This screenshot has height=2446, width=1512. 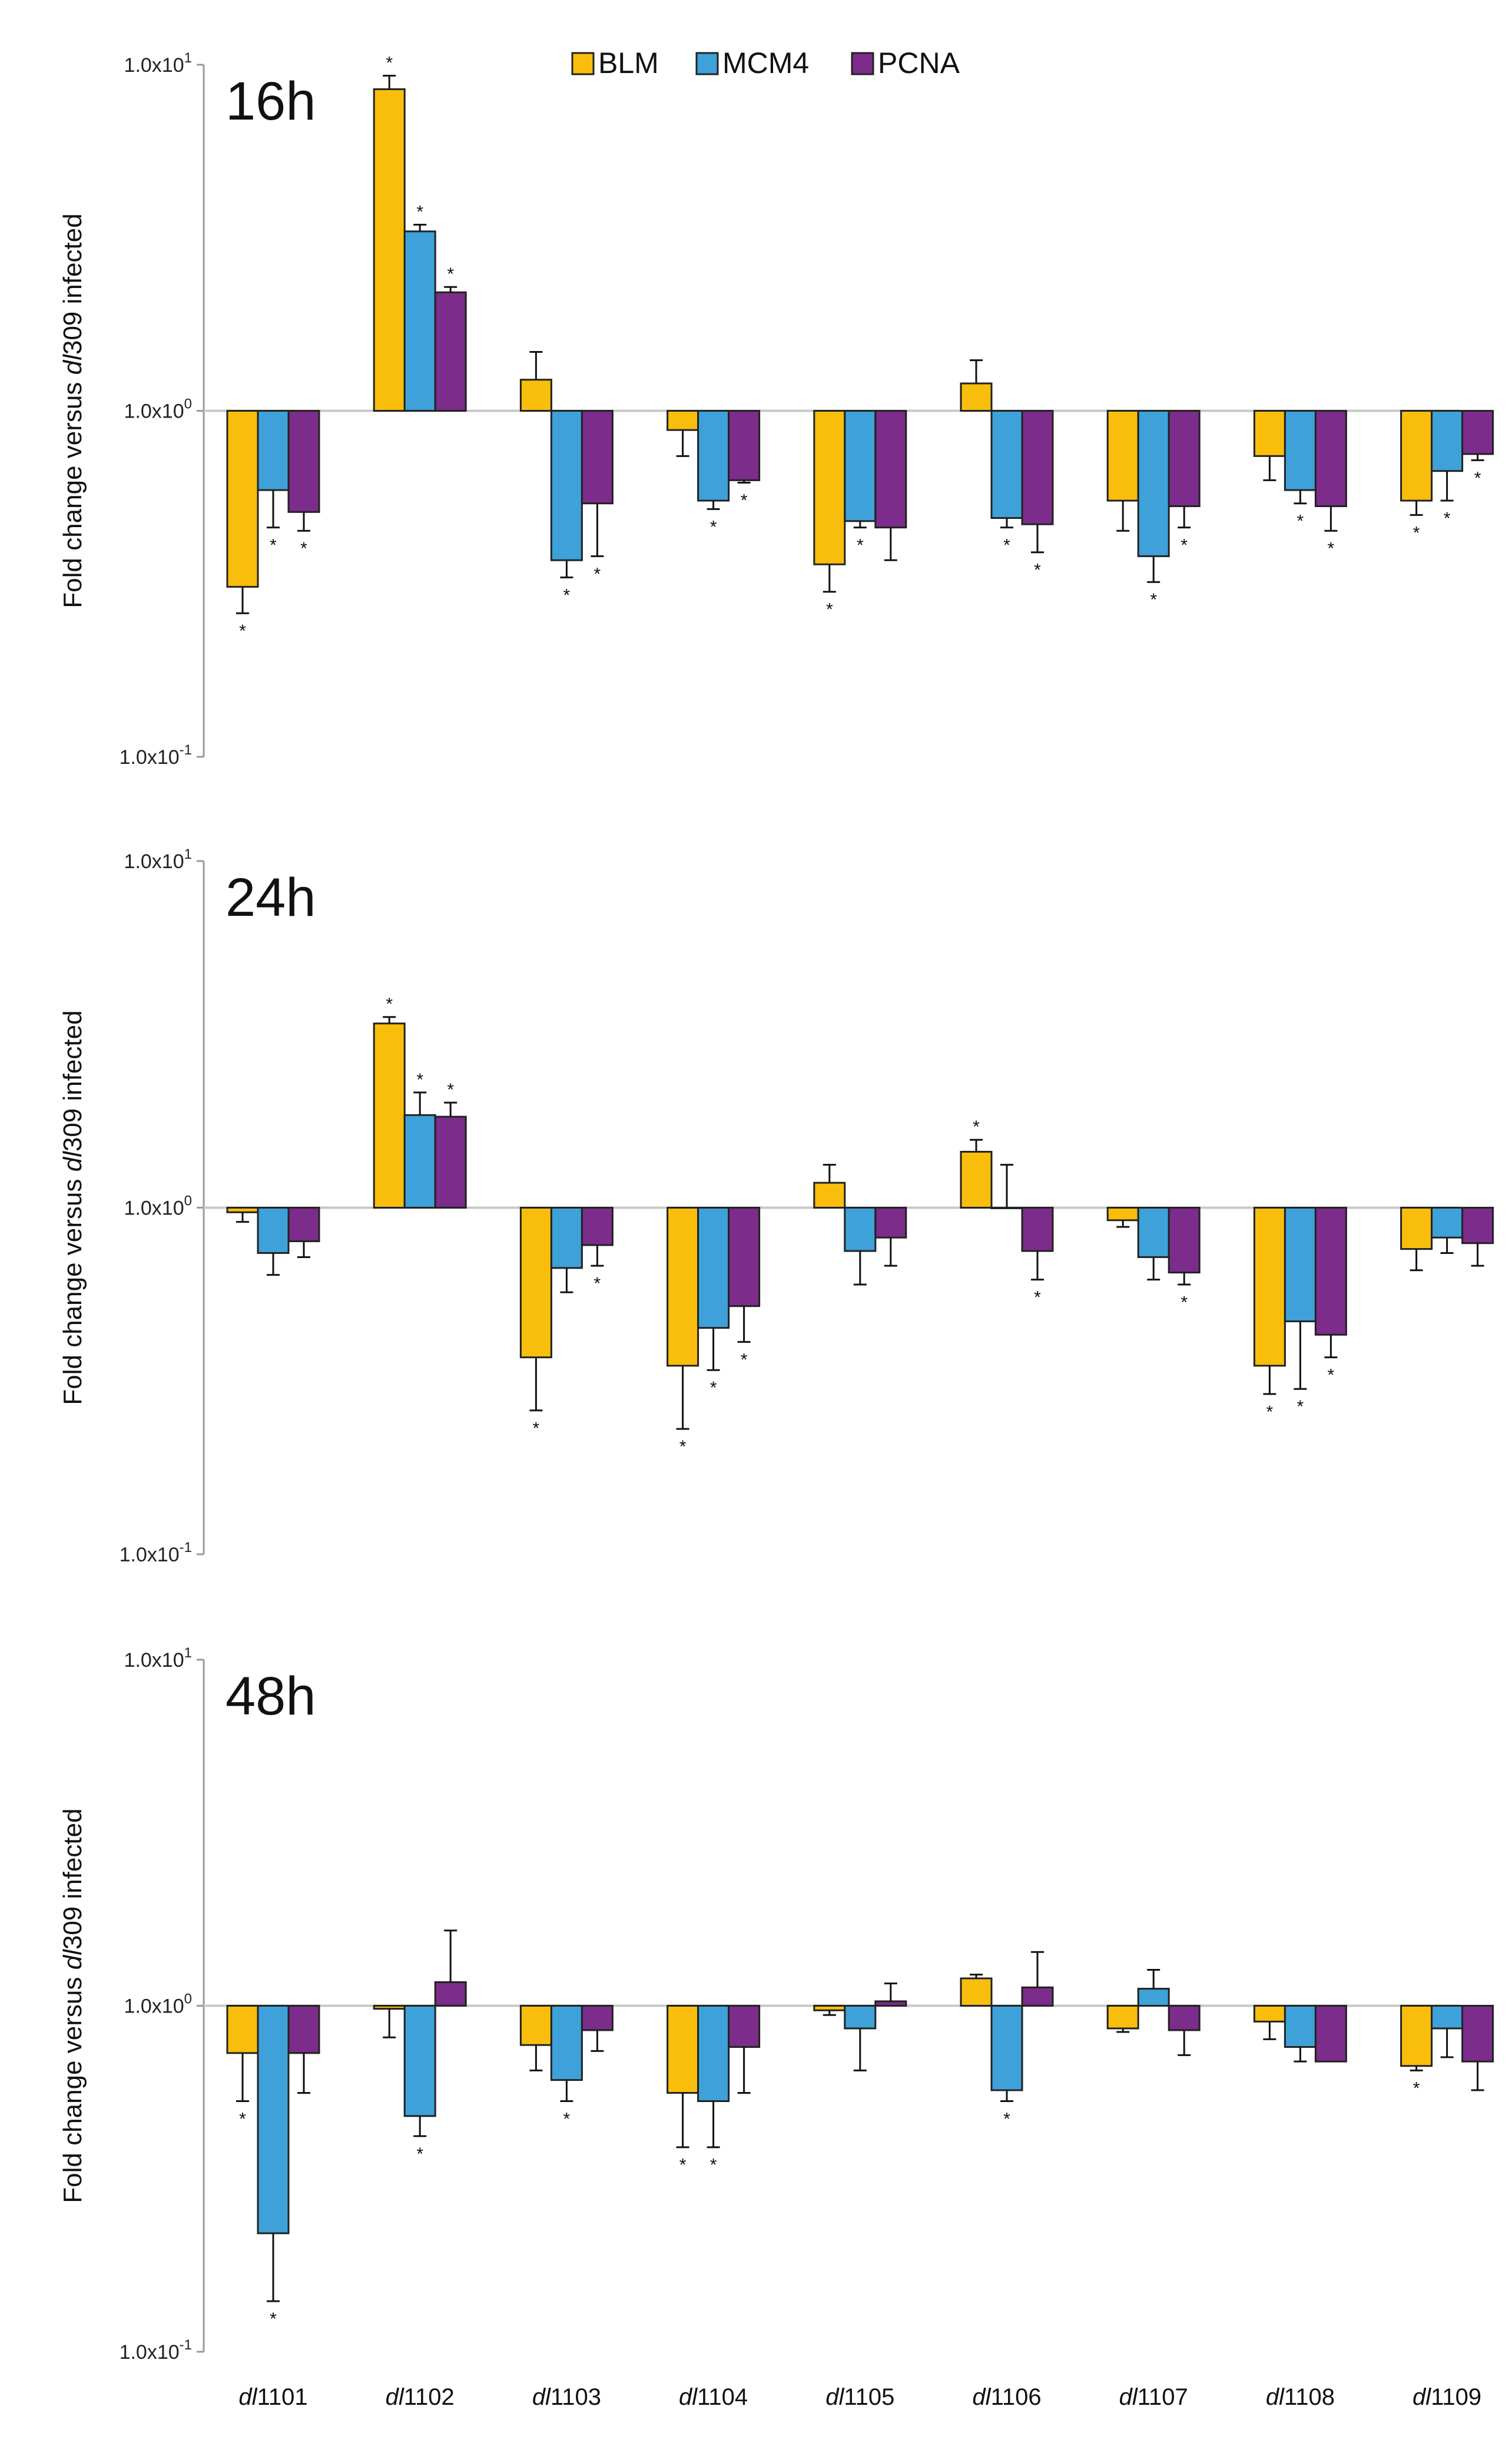 I want to click on x-category-label: dl1101, so click(x=272, y=2397).